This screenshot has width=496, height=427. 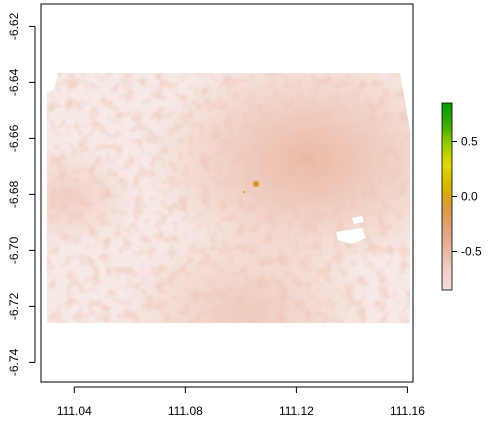 I want to click on y-tick-label: -6.68, so click(x=14, y=194).